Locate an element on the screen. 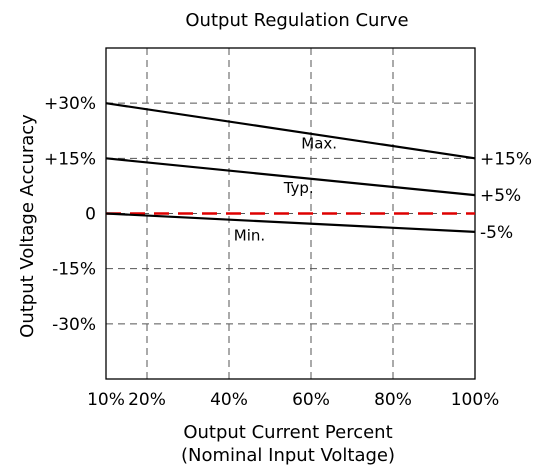  series-labels: Max. +15% Typ. +5% Min. -5% is located at coordinates (383, 190).